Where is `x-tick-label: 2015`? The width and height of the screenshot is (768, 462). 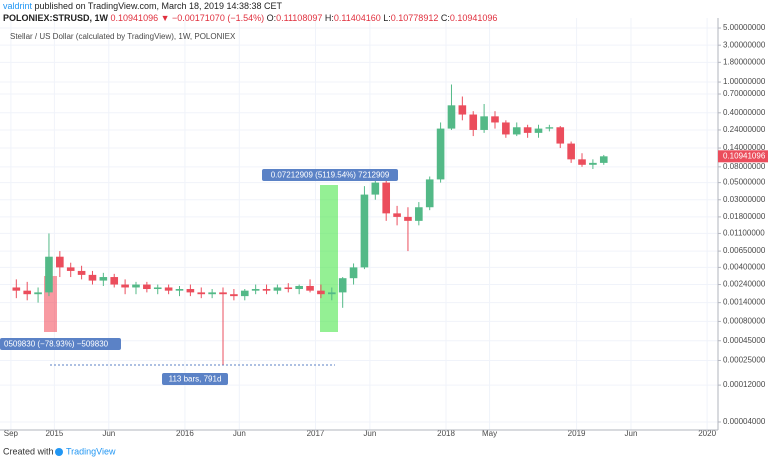 x-tick-label: 2015 is located at coordinates (54, 433).